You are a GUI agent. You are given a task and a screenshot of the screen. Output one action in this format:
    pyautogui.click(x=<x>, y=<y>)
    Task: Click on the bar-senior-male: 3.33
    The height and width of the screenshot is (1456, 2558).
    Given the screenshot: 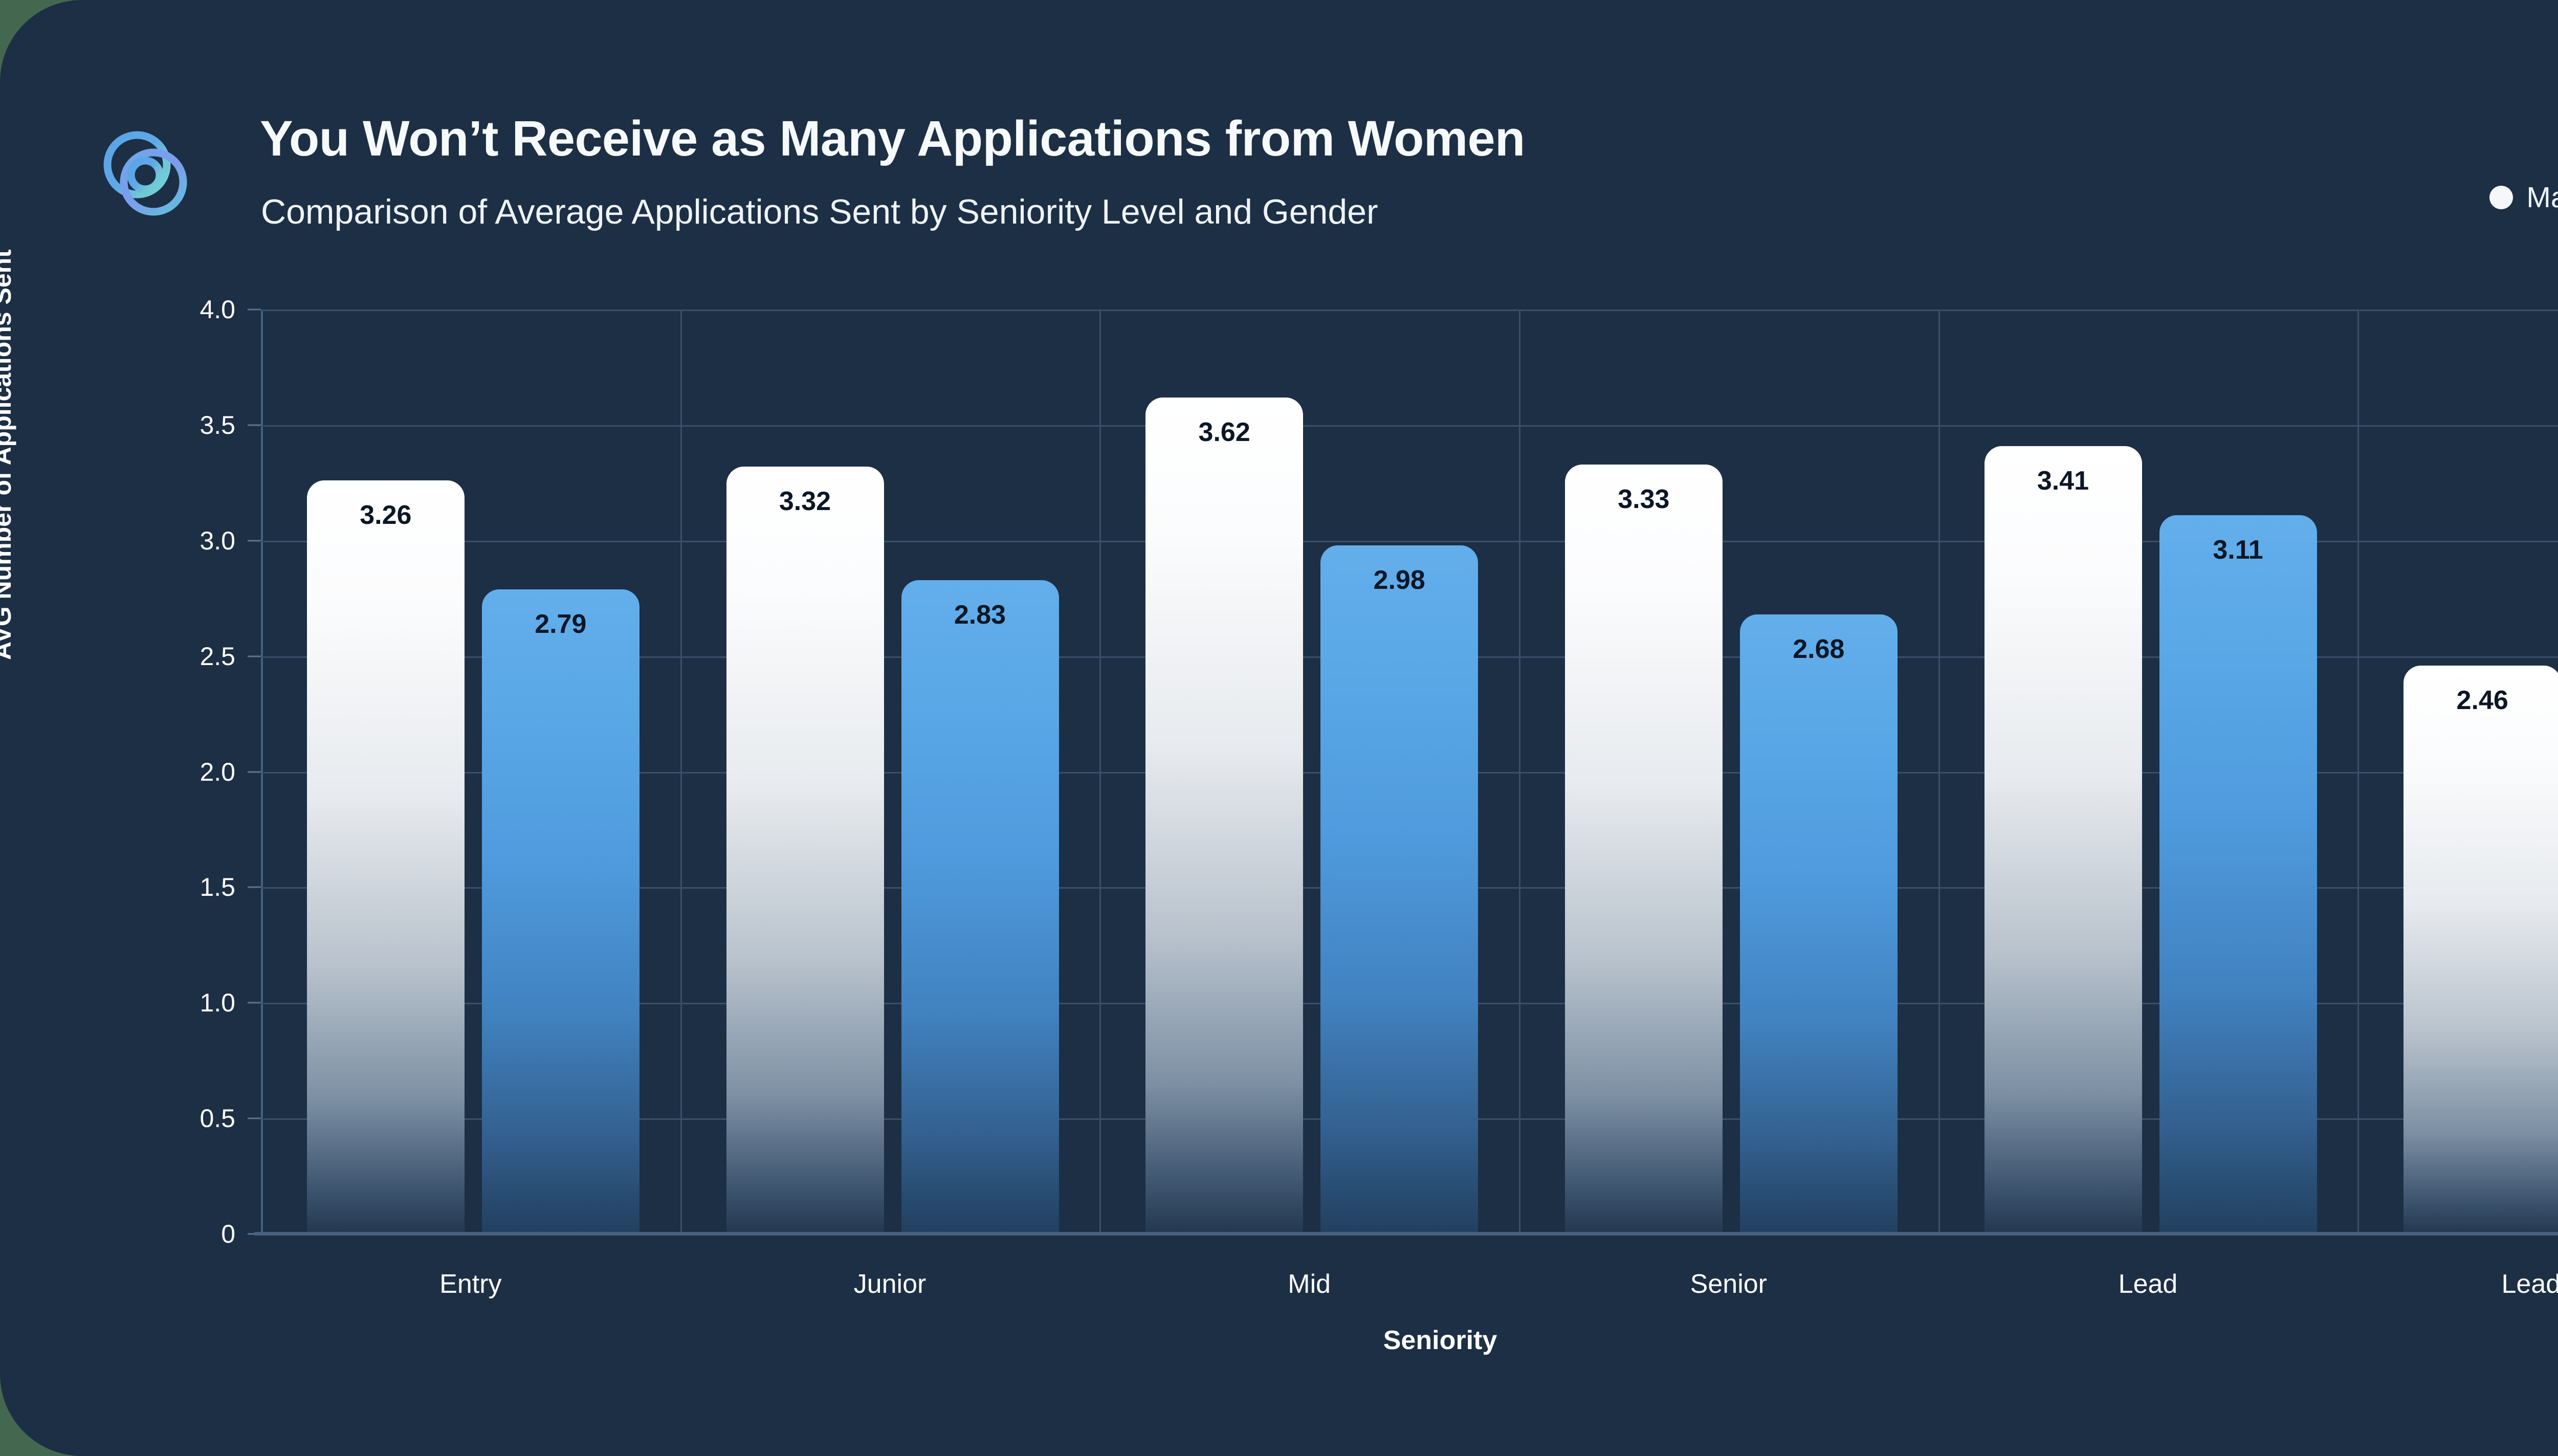 What is the action you would take?
    pyautogui.click(x=1643, y=849)
    